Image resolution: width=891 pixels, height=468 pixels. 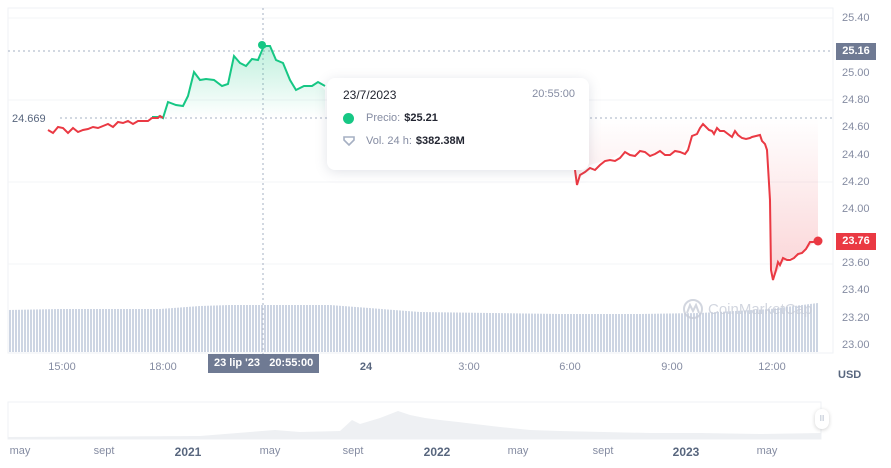 I want to click on tooltip-price-value: $25.21, so click(x=421, y=118).